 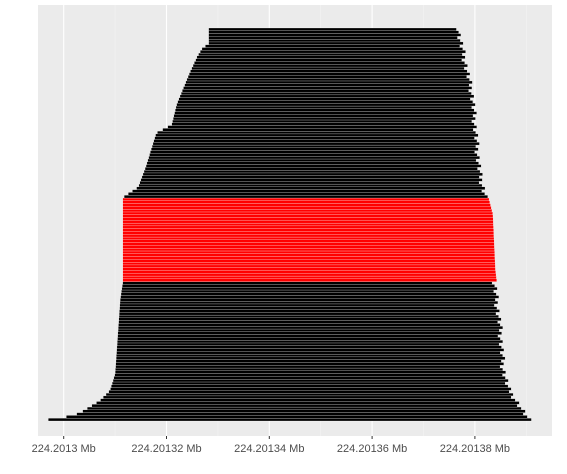 What do you see at coordinates (166, 449) in the screenshot?
I see `x-tick-label: 224.20132 Mb` at bounding box center [166, 449].